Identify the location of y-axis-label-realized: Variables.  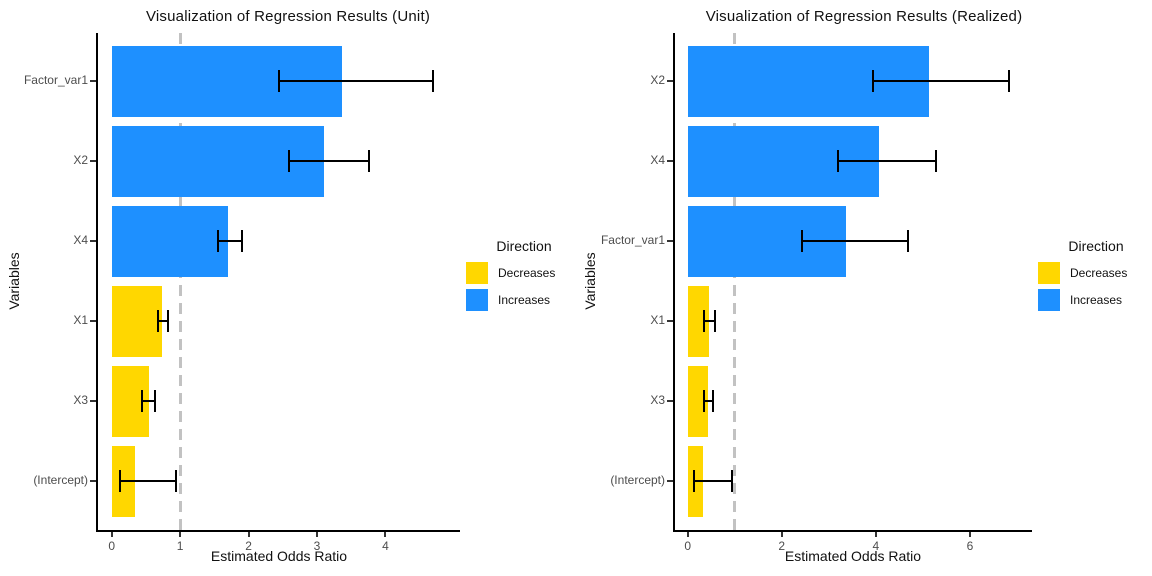
(590, 281).